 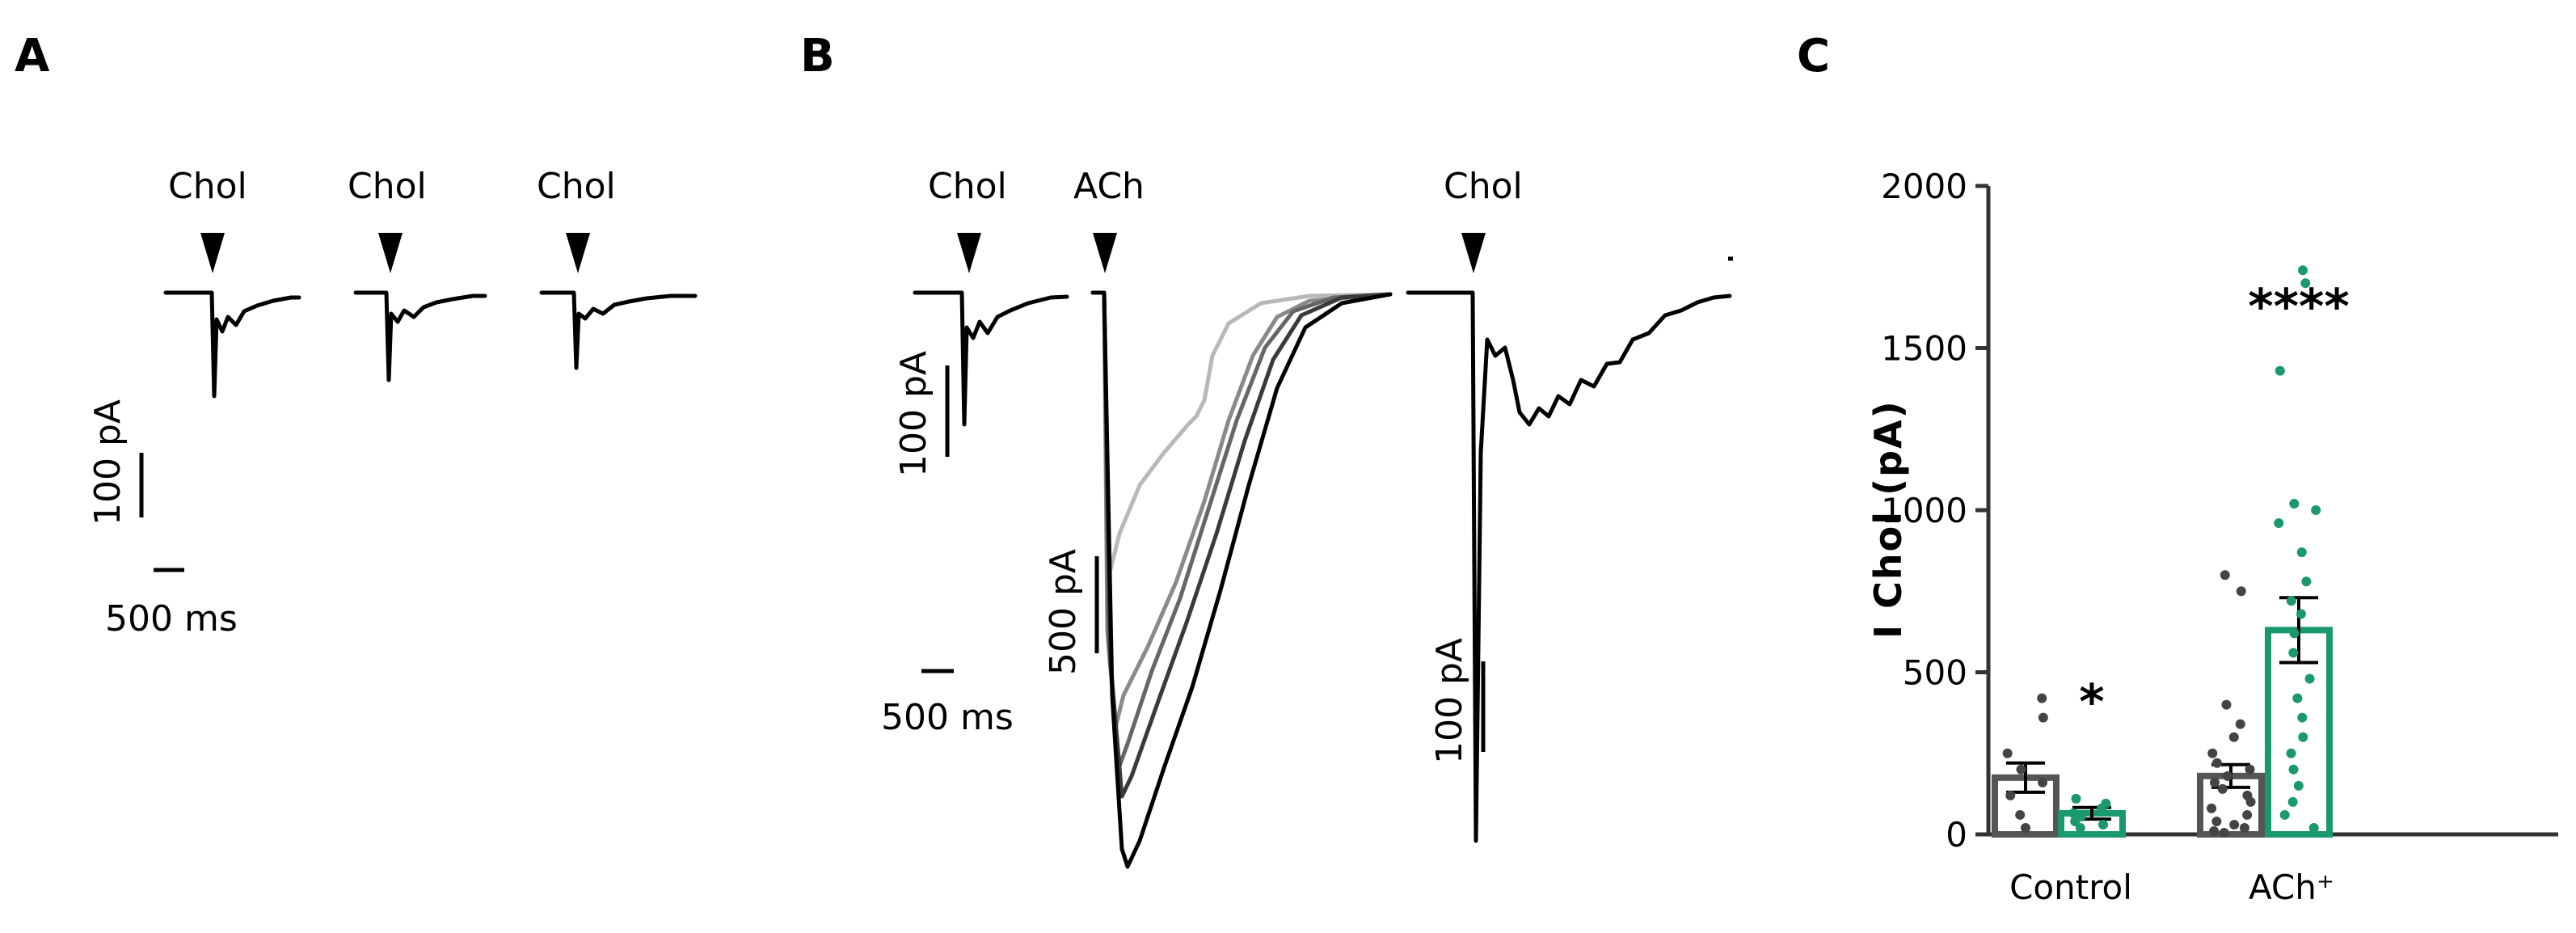 What do you see at coordinates (2070, 887) in the screenshot?
I see `x-tick-label: Control` at bounding box center [2070, 887].